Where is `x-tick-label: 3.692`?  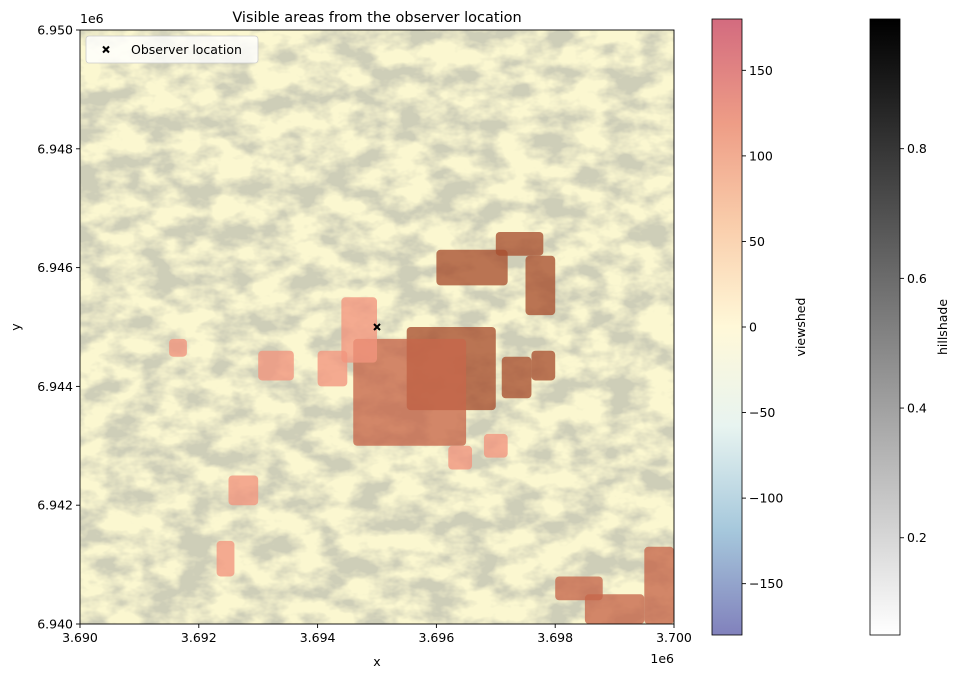
x-tick-label: 3.692 is located at coordinates (199, 637).